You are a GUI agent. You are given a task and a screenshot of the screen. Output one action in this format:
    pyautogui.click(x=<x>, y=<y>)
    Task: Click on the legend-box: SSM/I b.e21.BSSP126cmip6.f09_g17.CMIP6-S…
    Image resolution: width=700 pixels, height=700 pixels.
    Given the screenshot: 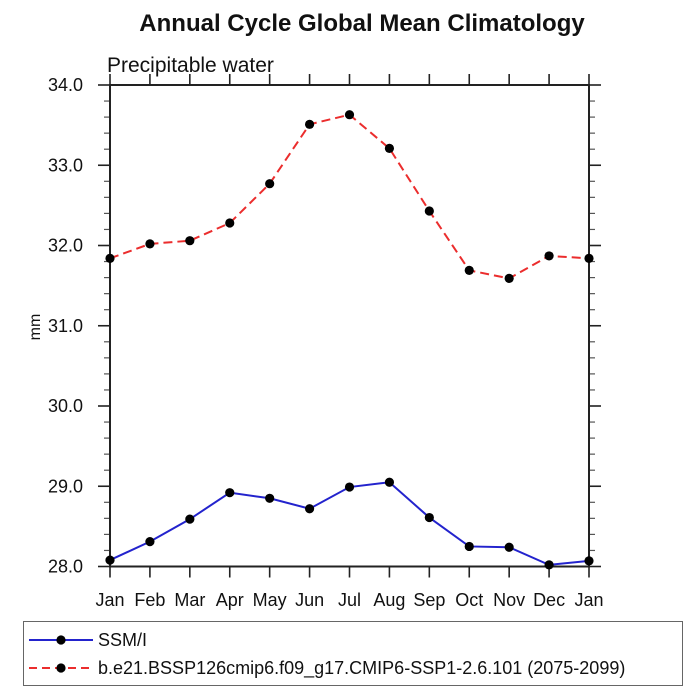 What is the action you would take?
    pyautogui.click(x=353, y=653)
    